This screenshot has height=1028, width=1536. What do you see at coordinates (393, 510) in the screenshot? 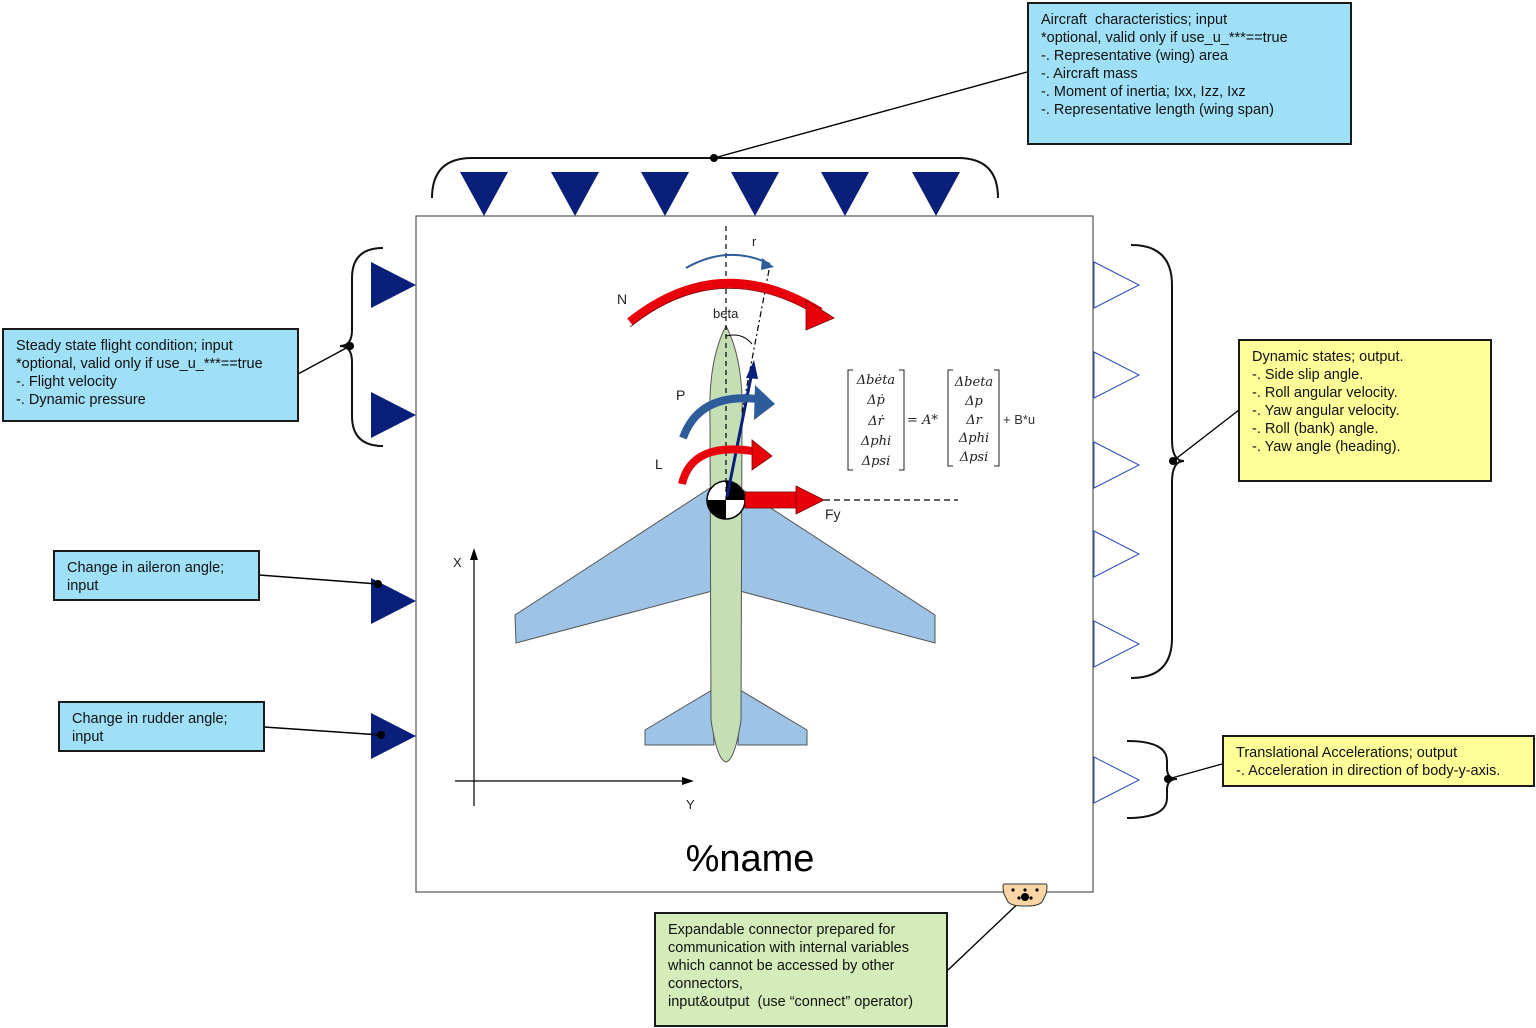
I see `left-input-connectors` at bounding box center [393, 510].